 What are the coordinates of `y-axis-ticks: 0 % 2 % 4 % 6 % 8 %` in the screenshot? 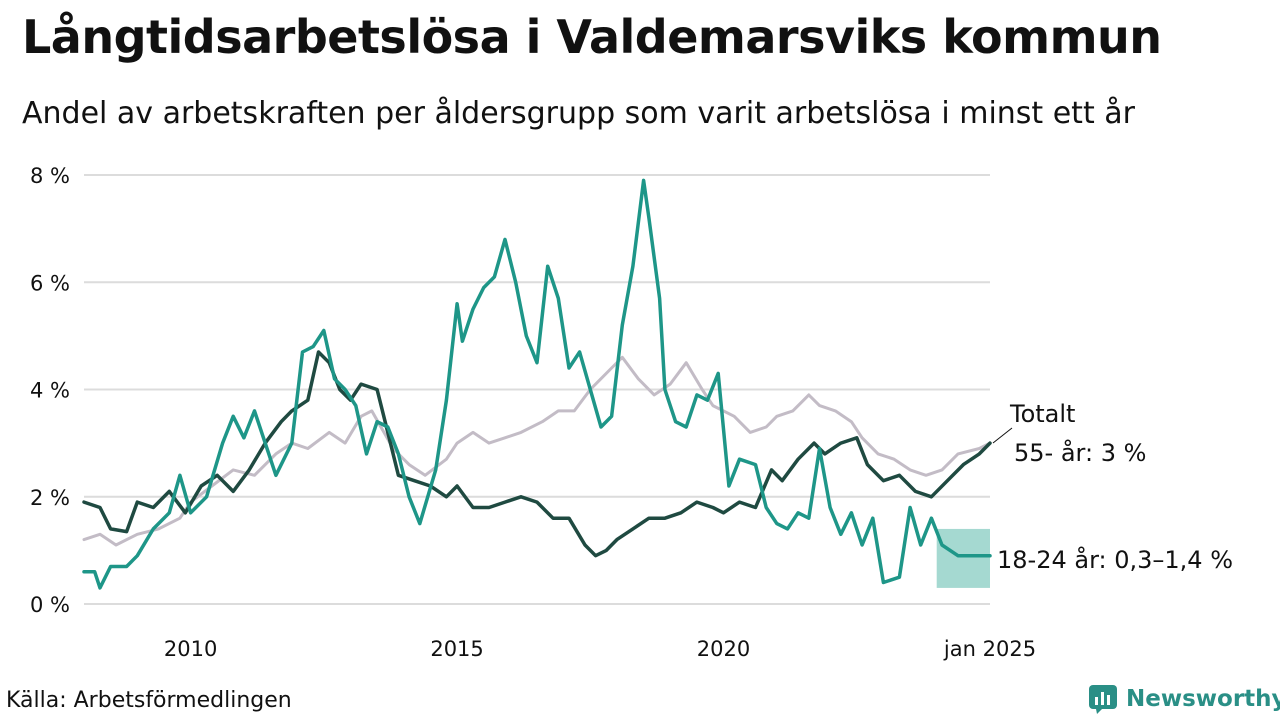 It's located at (50, 390).